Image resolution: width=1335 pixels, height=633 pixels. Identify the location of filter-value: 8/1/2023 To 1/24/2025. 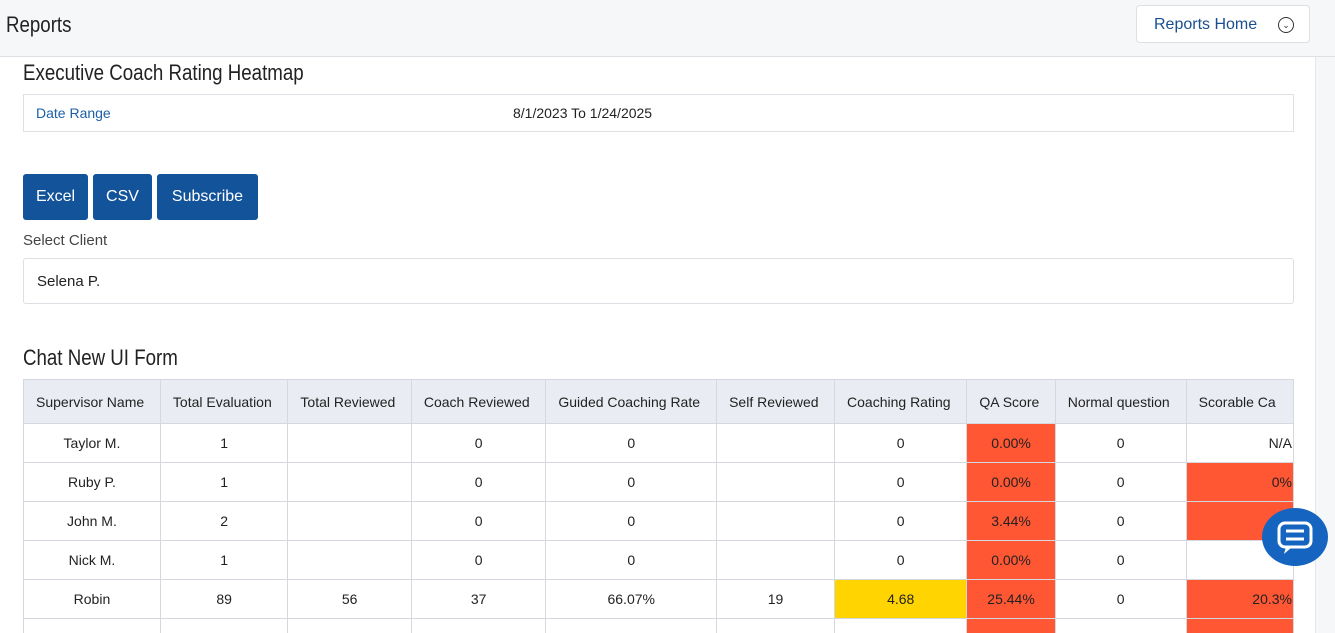
(583, 113).